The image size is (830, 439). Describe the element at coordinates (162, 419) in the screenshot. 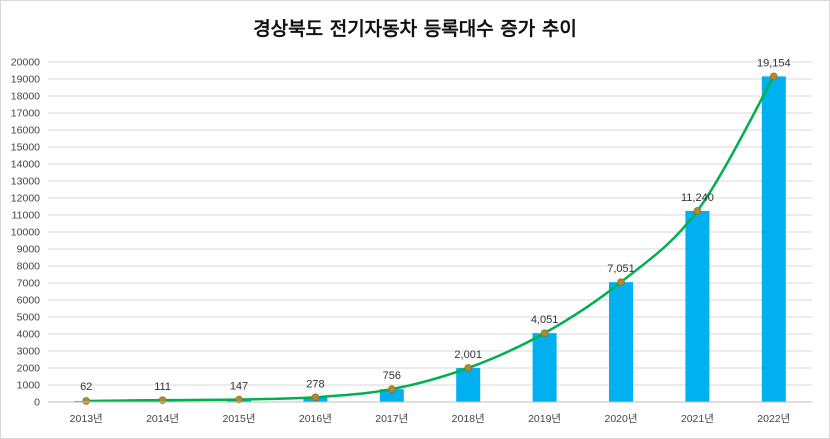

I see `x-tick-label: 2014년` at that location.